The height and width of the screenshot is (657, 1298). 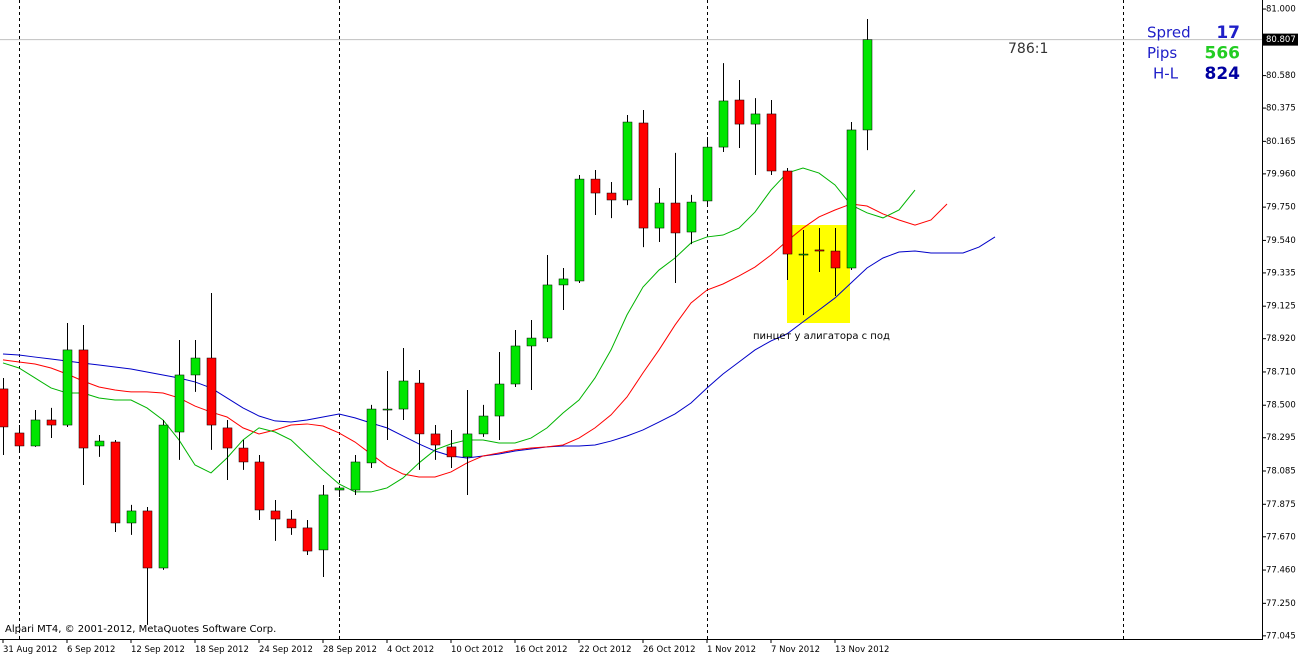 What do you see at coordinates (1193, 53) in the screenshot?
I see `info-panel: Spred 17 Pips 566 H-L 824` at bounding box center [1193, 53].